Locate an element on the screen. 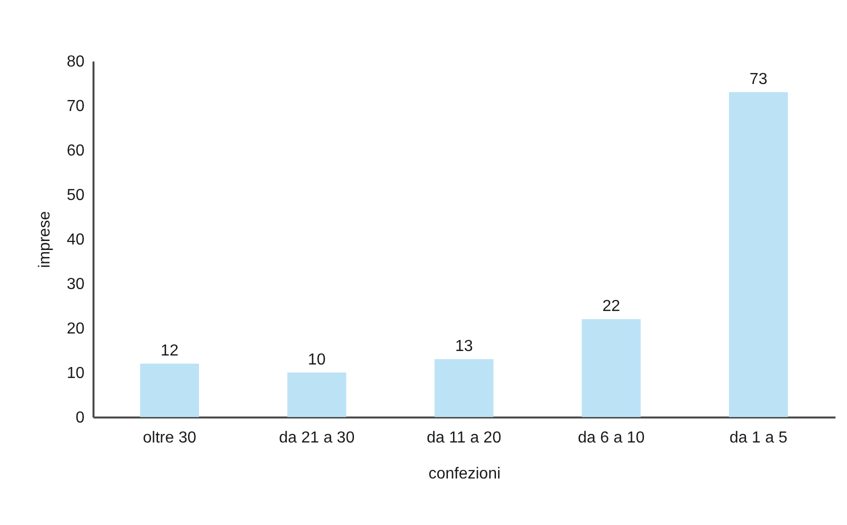 Image resolution: width=847 pixels, height=525 pixels. y-tick-label: 0 is located at coordinates (80, 418).